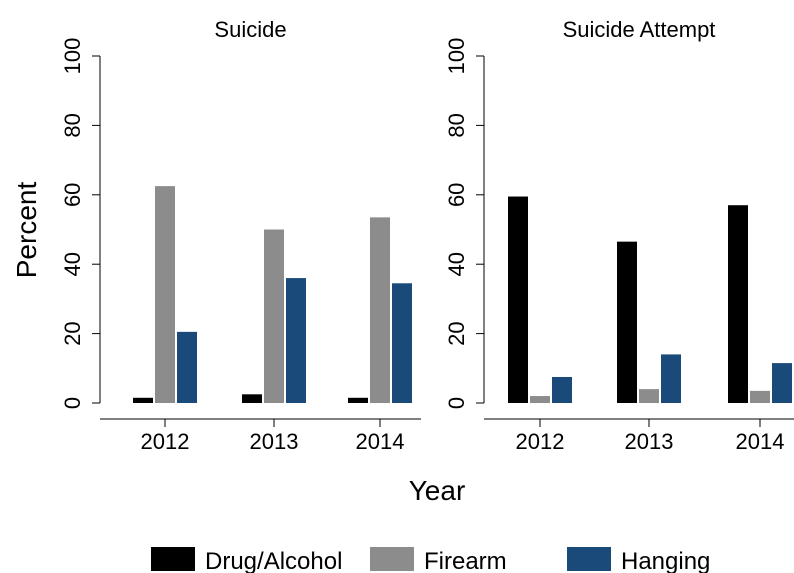 The image size is (794, 573). I want to click on legend-item: Hanging, so click(638, 560).